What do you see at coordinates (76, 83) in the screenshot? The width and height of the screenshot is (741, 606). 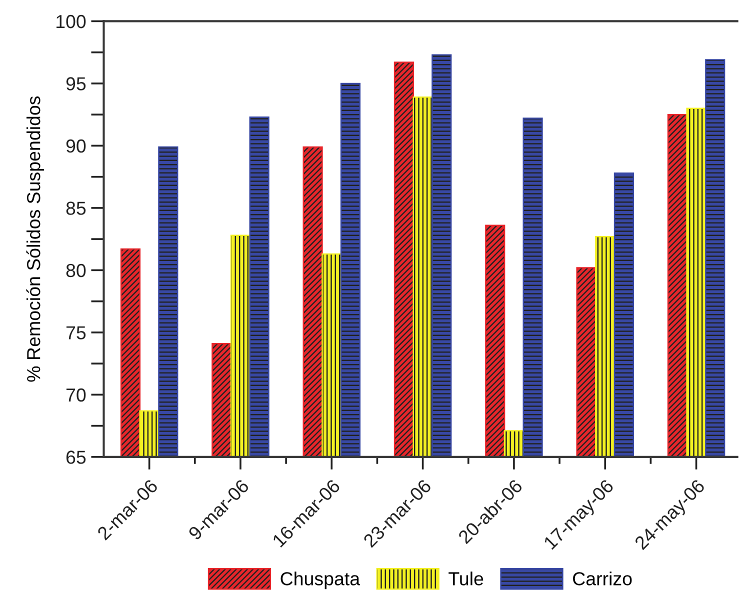 I see `y-tick-label: 95` at bounding box center [76, 83].